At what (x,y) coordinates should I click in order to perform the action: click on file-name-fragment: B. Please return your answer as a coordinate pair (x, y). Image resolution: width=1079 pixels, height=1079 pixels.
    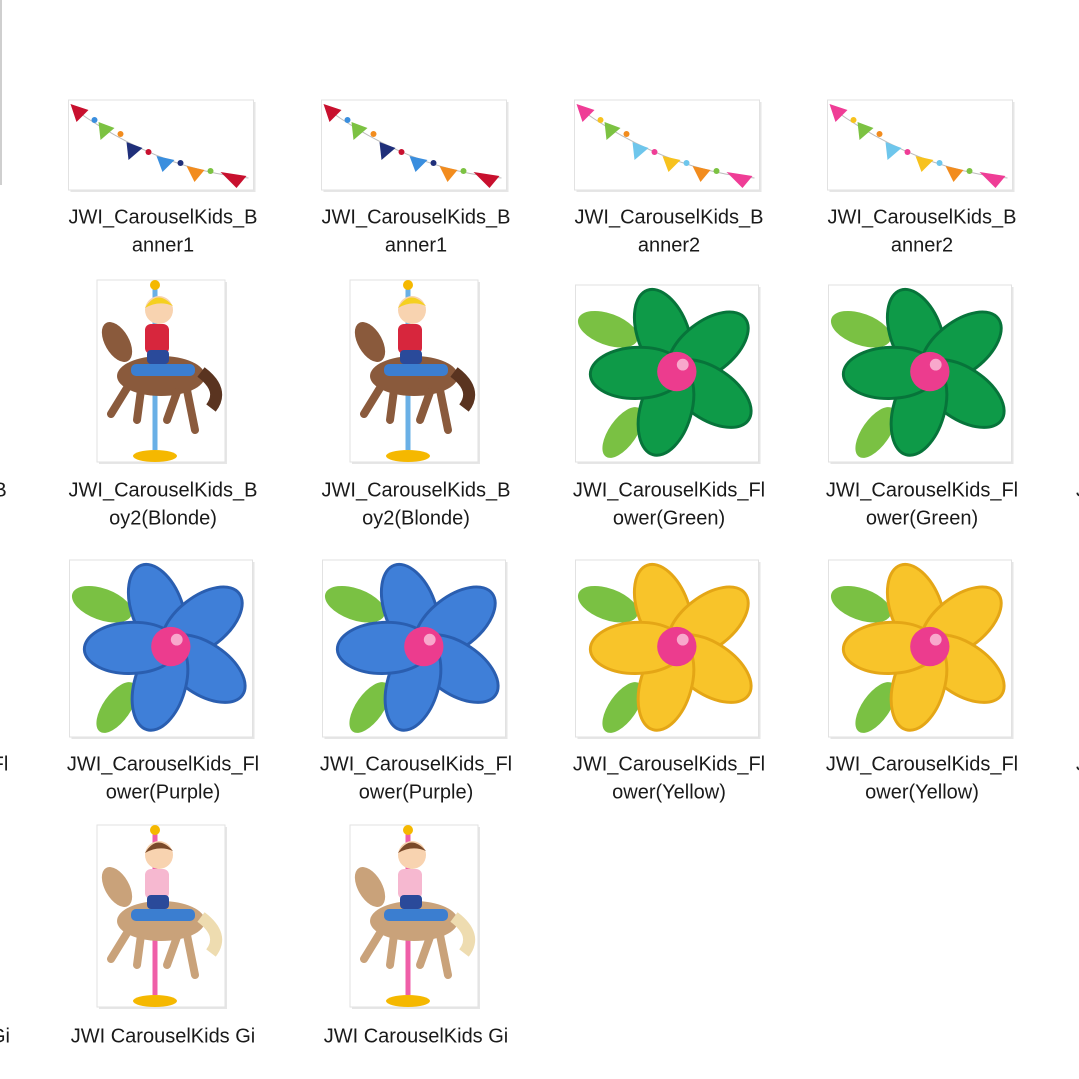
    Looking at the image, I should click on (3, 490).